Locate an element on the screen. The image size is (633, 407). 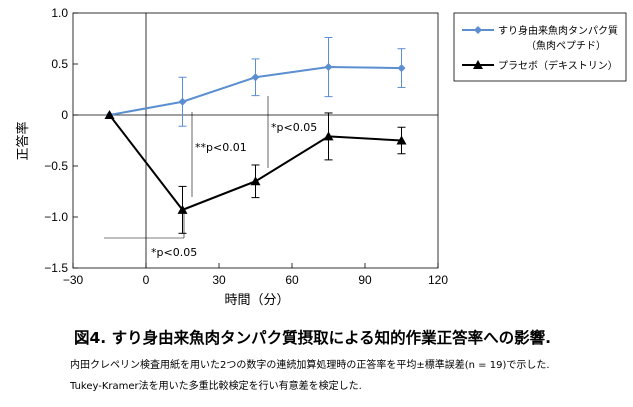
legend-label-placebo: プラセボ（デキストリン） is located at coordinates (558, 65).